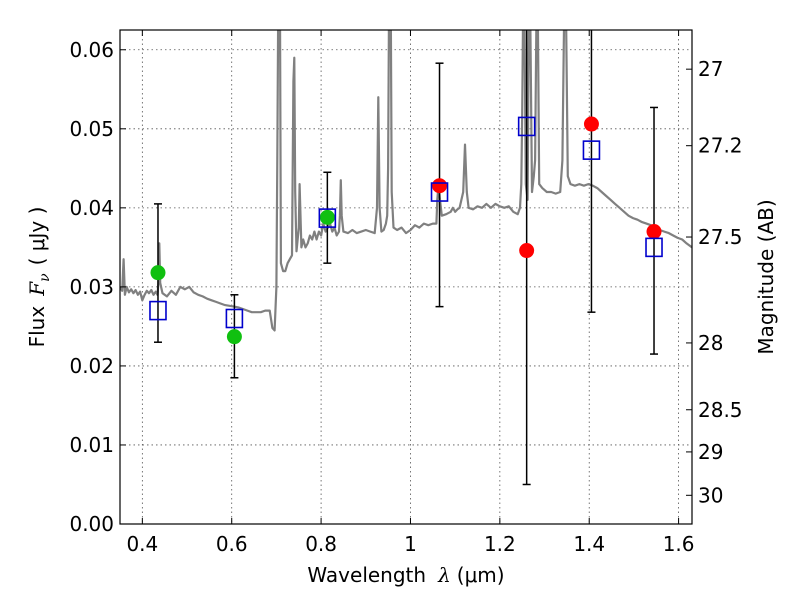 The image size is (800, 600). What do you see at coordinates (500, 544) in the screenshot?
I see `x-tick-label: 1.2` at bounding box center [500, 544].